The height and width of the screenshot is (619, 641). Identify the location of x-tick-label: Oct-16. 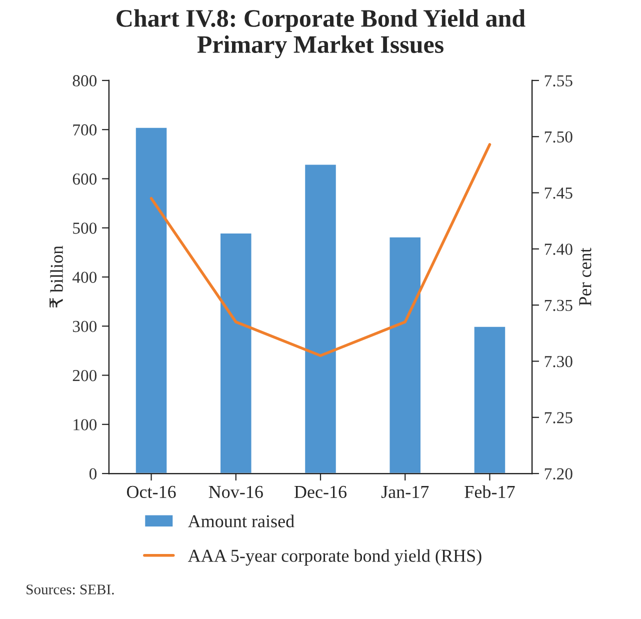
(151, 492).